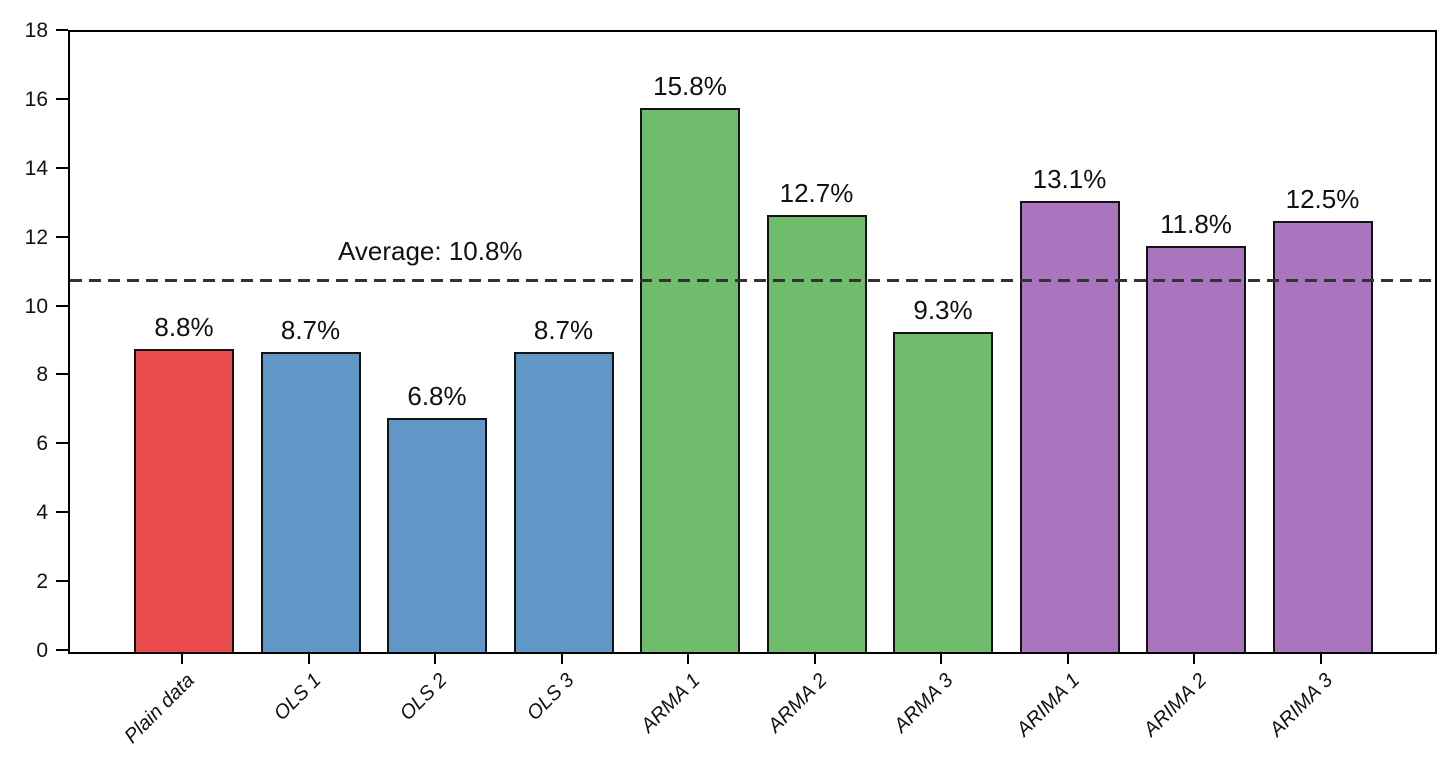  What do you see at coordinates (42, 582) in the screenshot?
I see `y-axis-tick-label: 2` at bounding box center [42, 582].